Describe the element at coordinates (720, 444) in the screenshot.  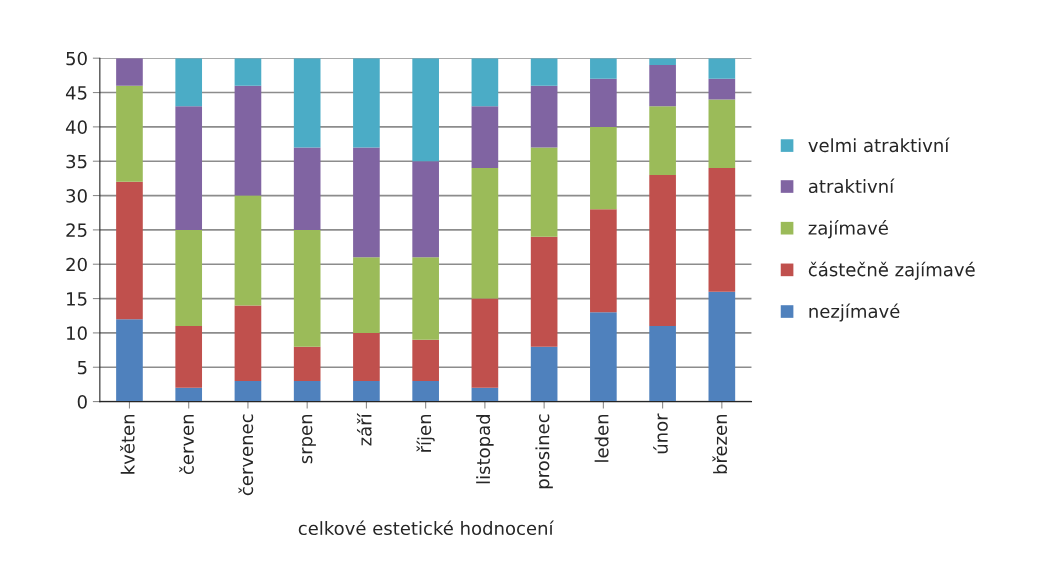
I see `x-tick-label: březen` at that location.